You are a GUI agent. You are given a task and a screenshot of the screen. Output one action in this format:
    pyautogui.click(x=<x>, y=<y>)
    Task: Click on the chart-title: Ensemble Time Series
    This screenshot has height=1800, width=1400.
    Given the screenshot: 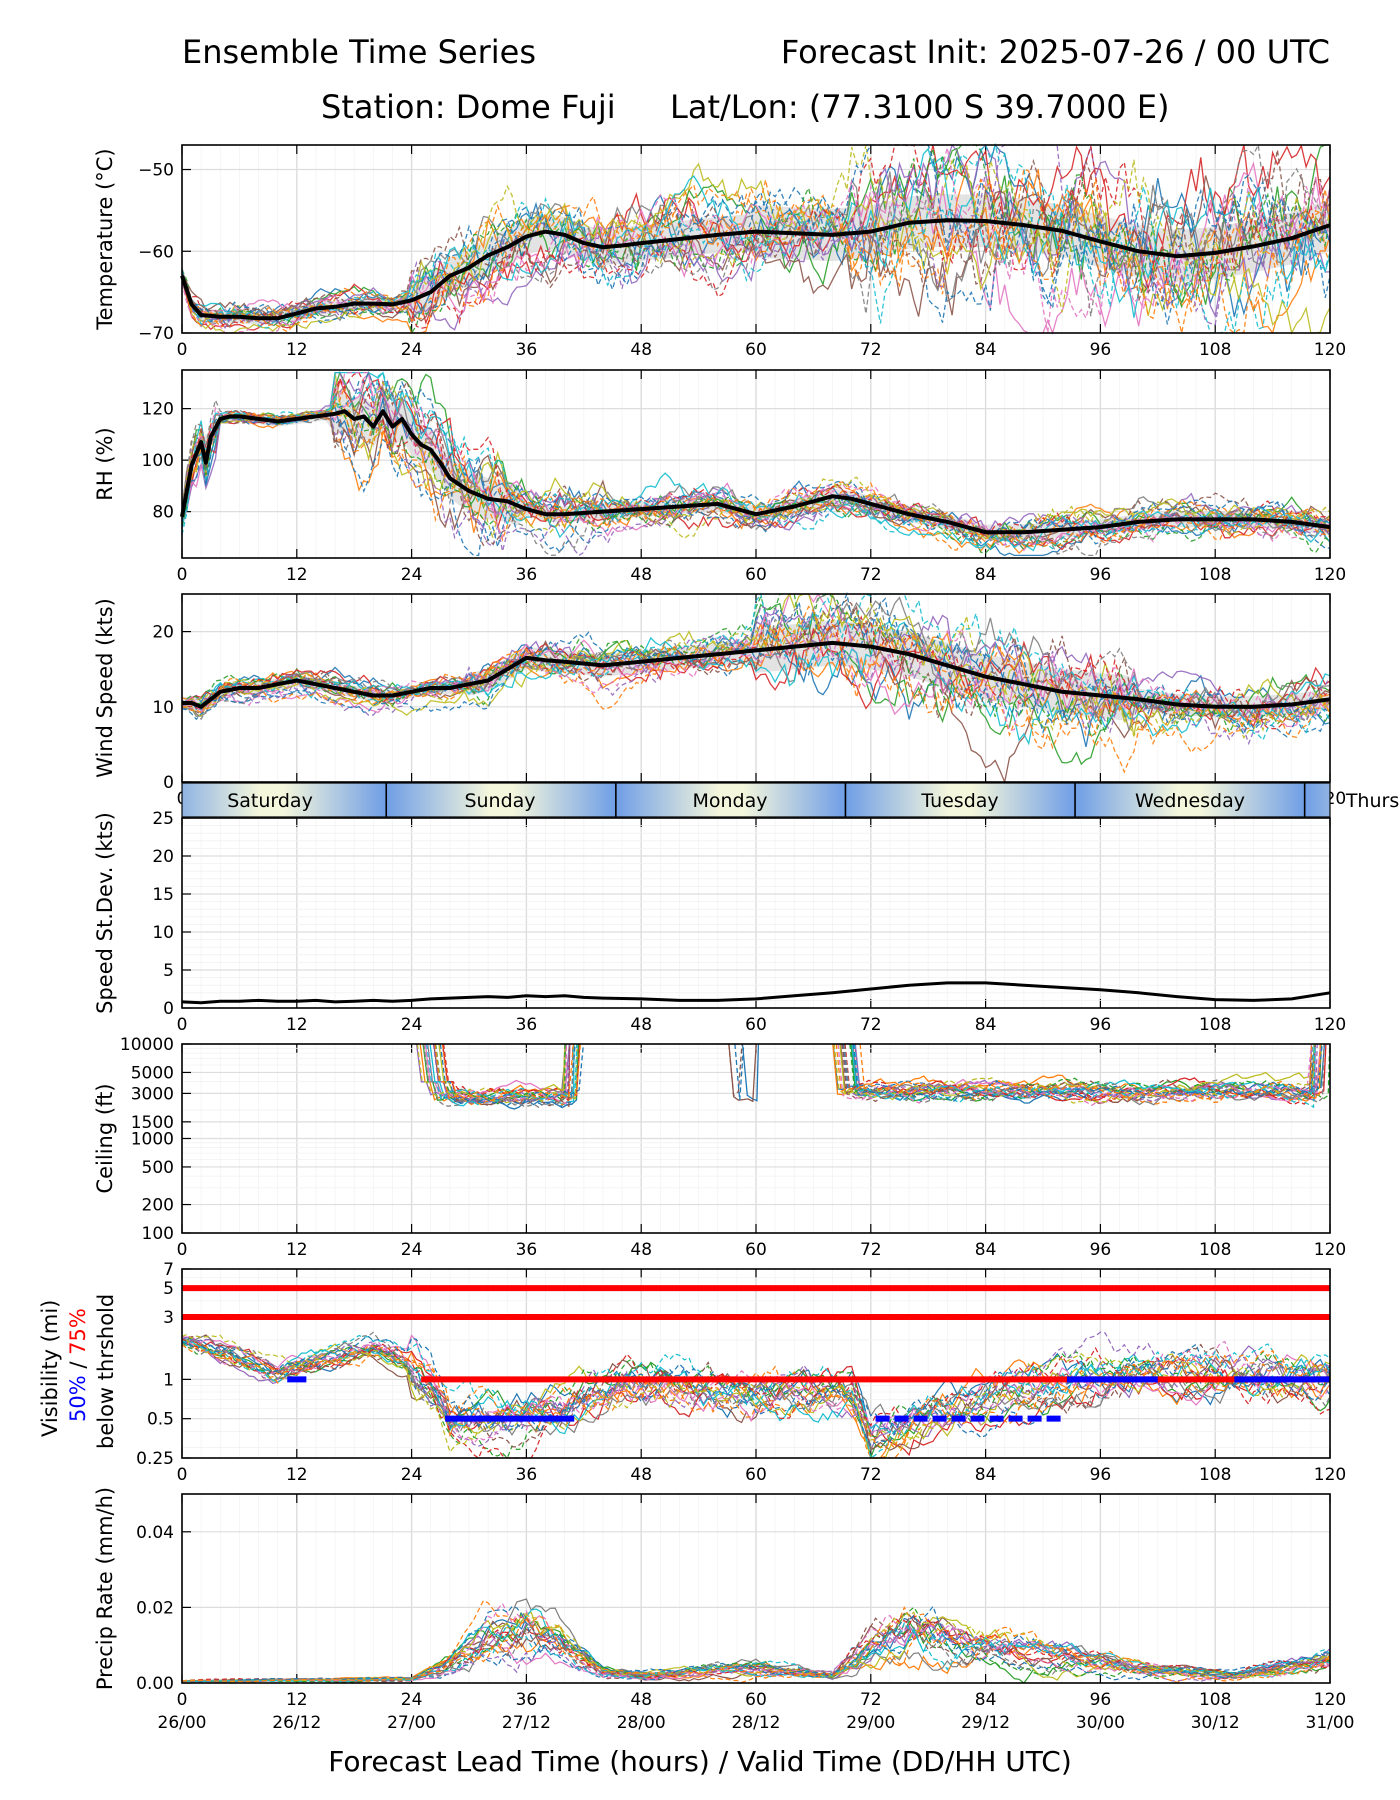 What is the action you would take?
    pyautogui.click(x=359, y=52)
    